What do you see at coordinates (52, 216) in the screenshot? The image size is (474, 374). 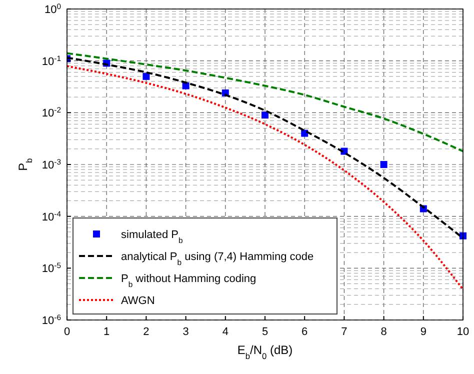 I see `y-tick-label: 10$^{-4}$` at bounding box center [52, 216].